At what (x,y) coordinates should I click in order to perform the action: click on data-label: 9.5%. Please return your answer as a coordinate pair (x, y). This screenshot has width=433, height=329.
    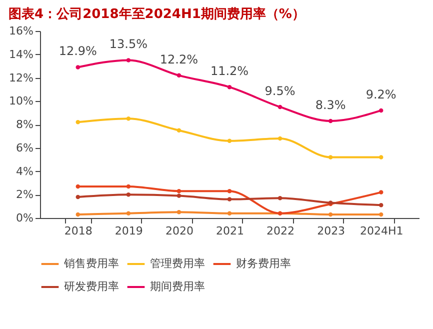
    Looking at the image, I should click on (280, 91).